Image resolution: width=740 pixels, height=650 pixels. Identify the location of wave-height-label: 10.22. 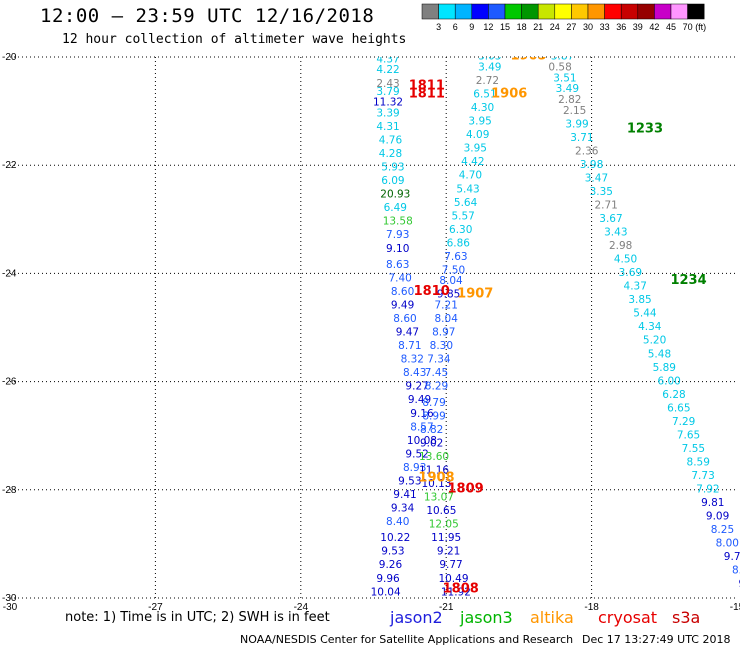
(395, 538).